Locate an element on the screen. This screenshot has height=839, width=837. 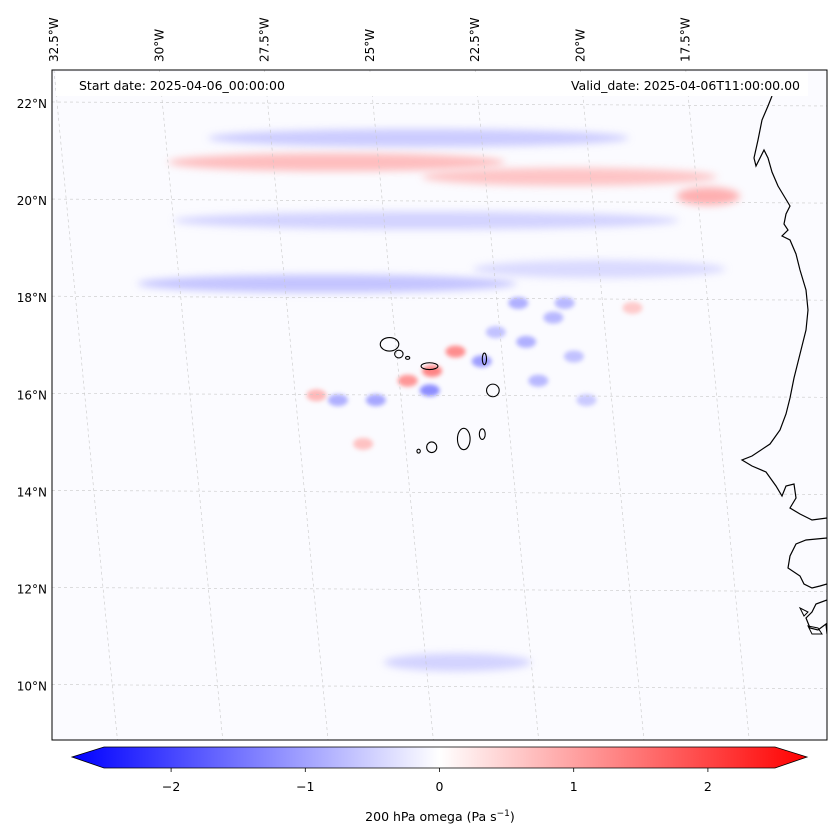
colorbar-ticks: −2 −1 0 1 2 is located at coordinates (437, 781).